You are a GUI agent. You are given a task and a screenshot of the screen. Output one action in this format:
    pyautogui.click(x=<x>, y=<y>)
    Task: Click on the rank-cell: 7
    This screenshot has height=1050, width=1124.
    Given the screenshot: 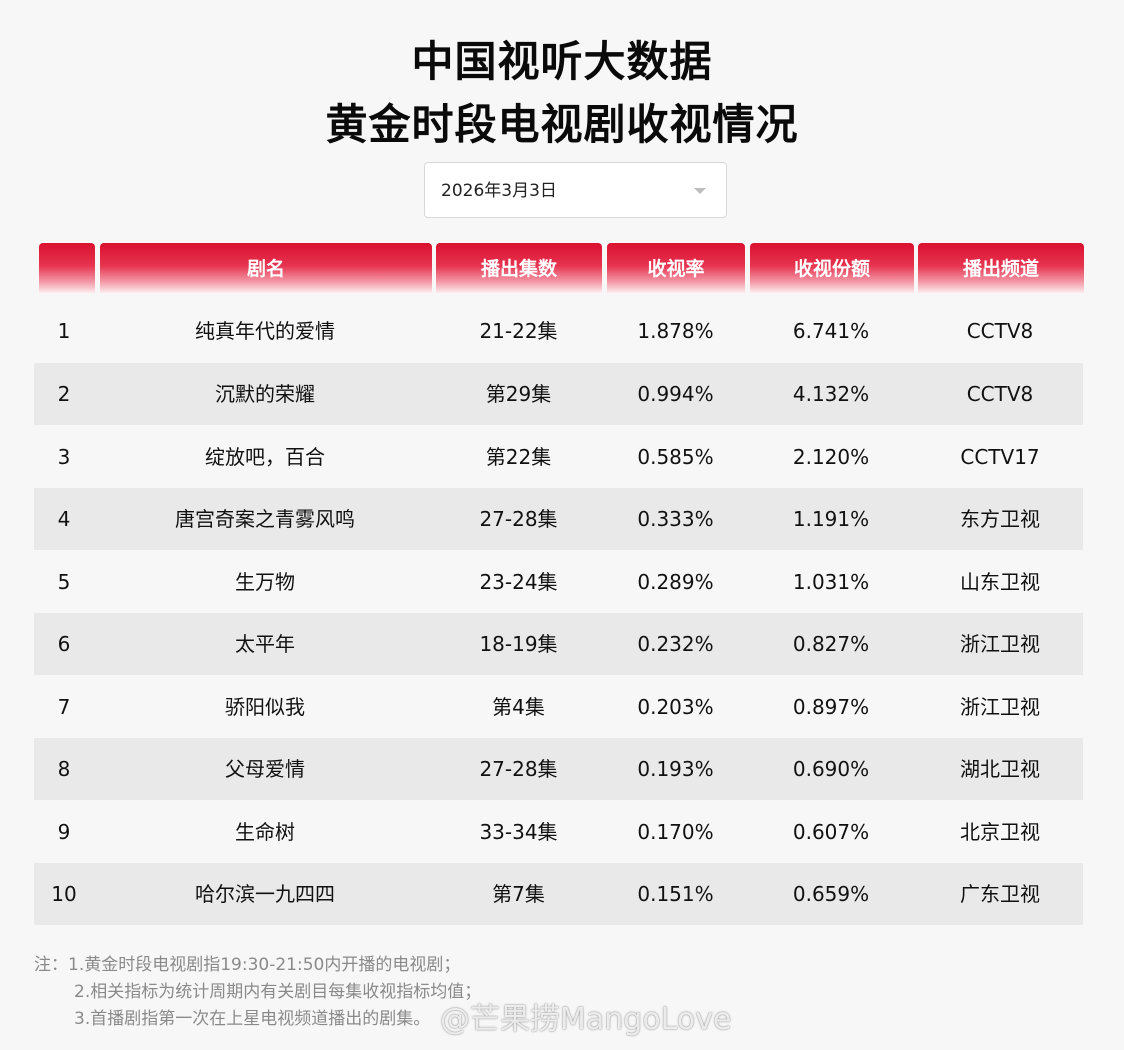 What is the action you would take?
    pyautogui.click(x=64, y=707)
    